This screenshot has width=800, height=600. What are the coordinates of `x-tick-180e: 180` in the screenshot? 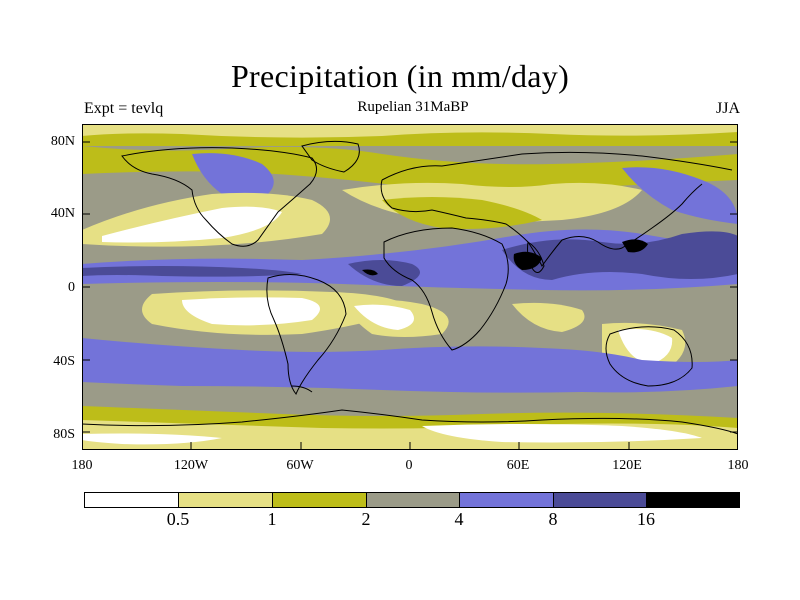 It's located at (738, 465).